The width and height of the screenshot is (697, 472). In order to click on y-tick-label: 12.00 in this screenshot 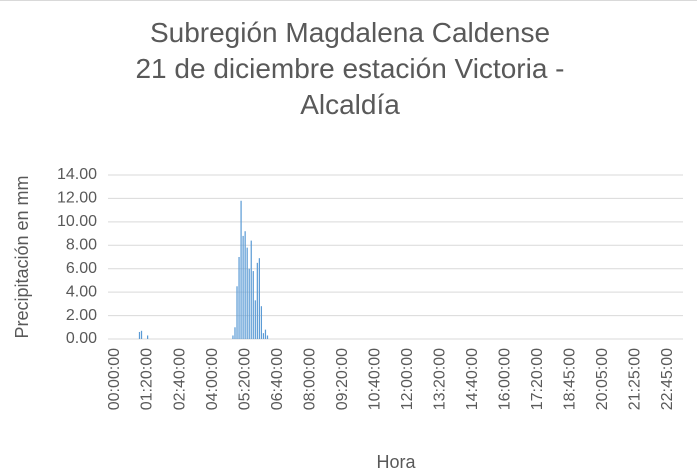, I will do `click(77, 198)`.